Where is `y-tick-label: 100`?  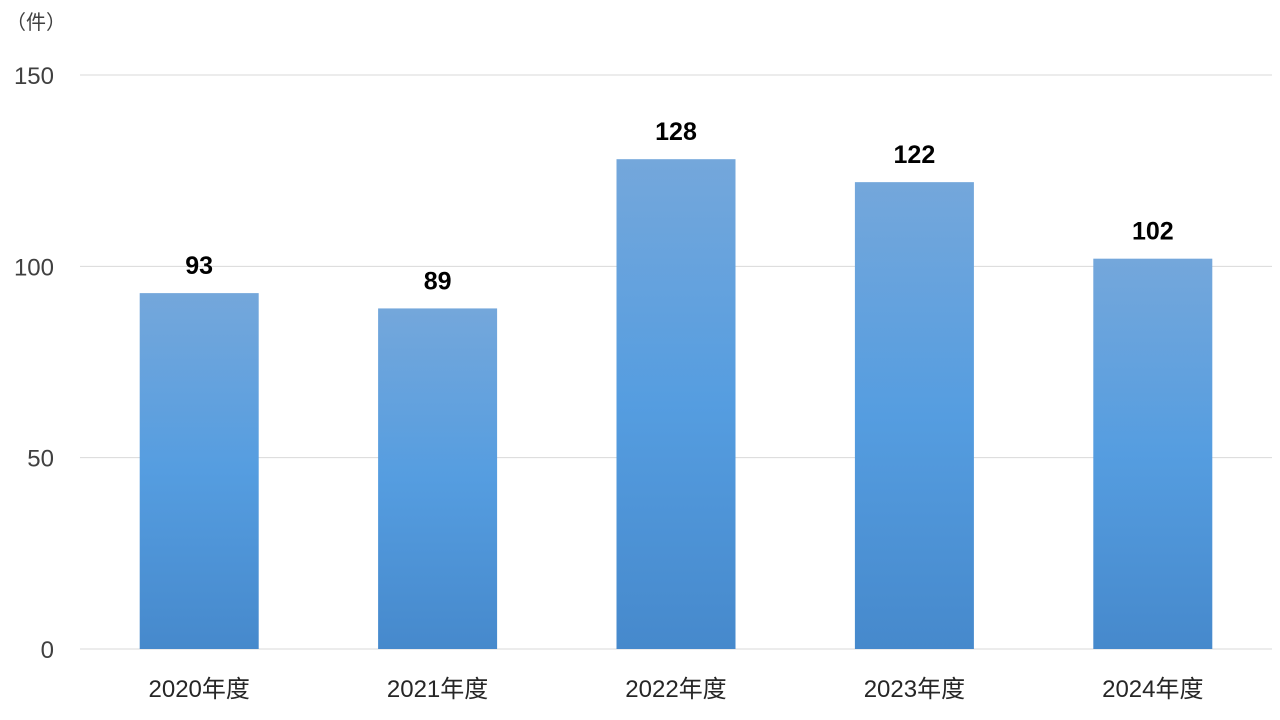
y-tick-label: 100 is located at coordinates (34, 267).